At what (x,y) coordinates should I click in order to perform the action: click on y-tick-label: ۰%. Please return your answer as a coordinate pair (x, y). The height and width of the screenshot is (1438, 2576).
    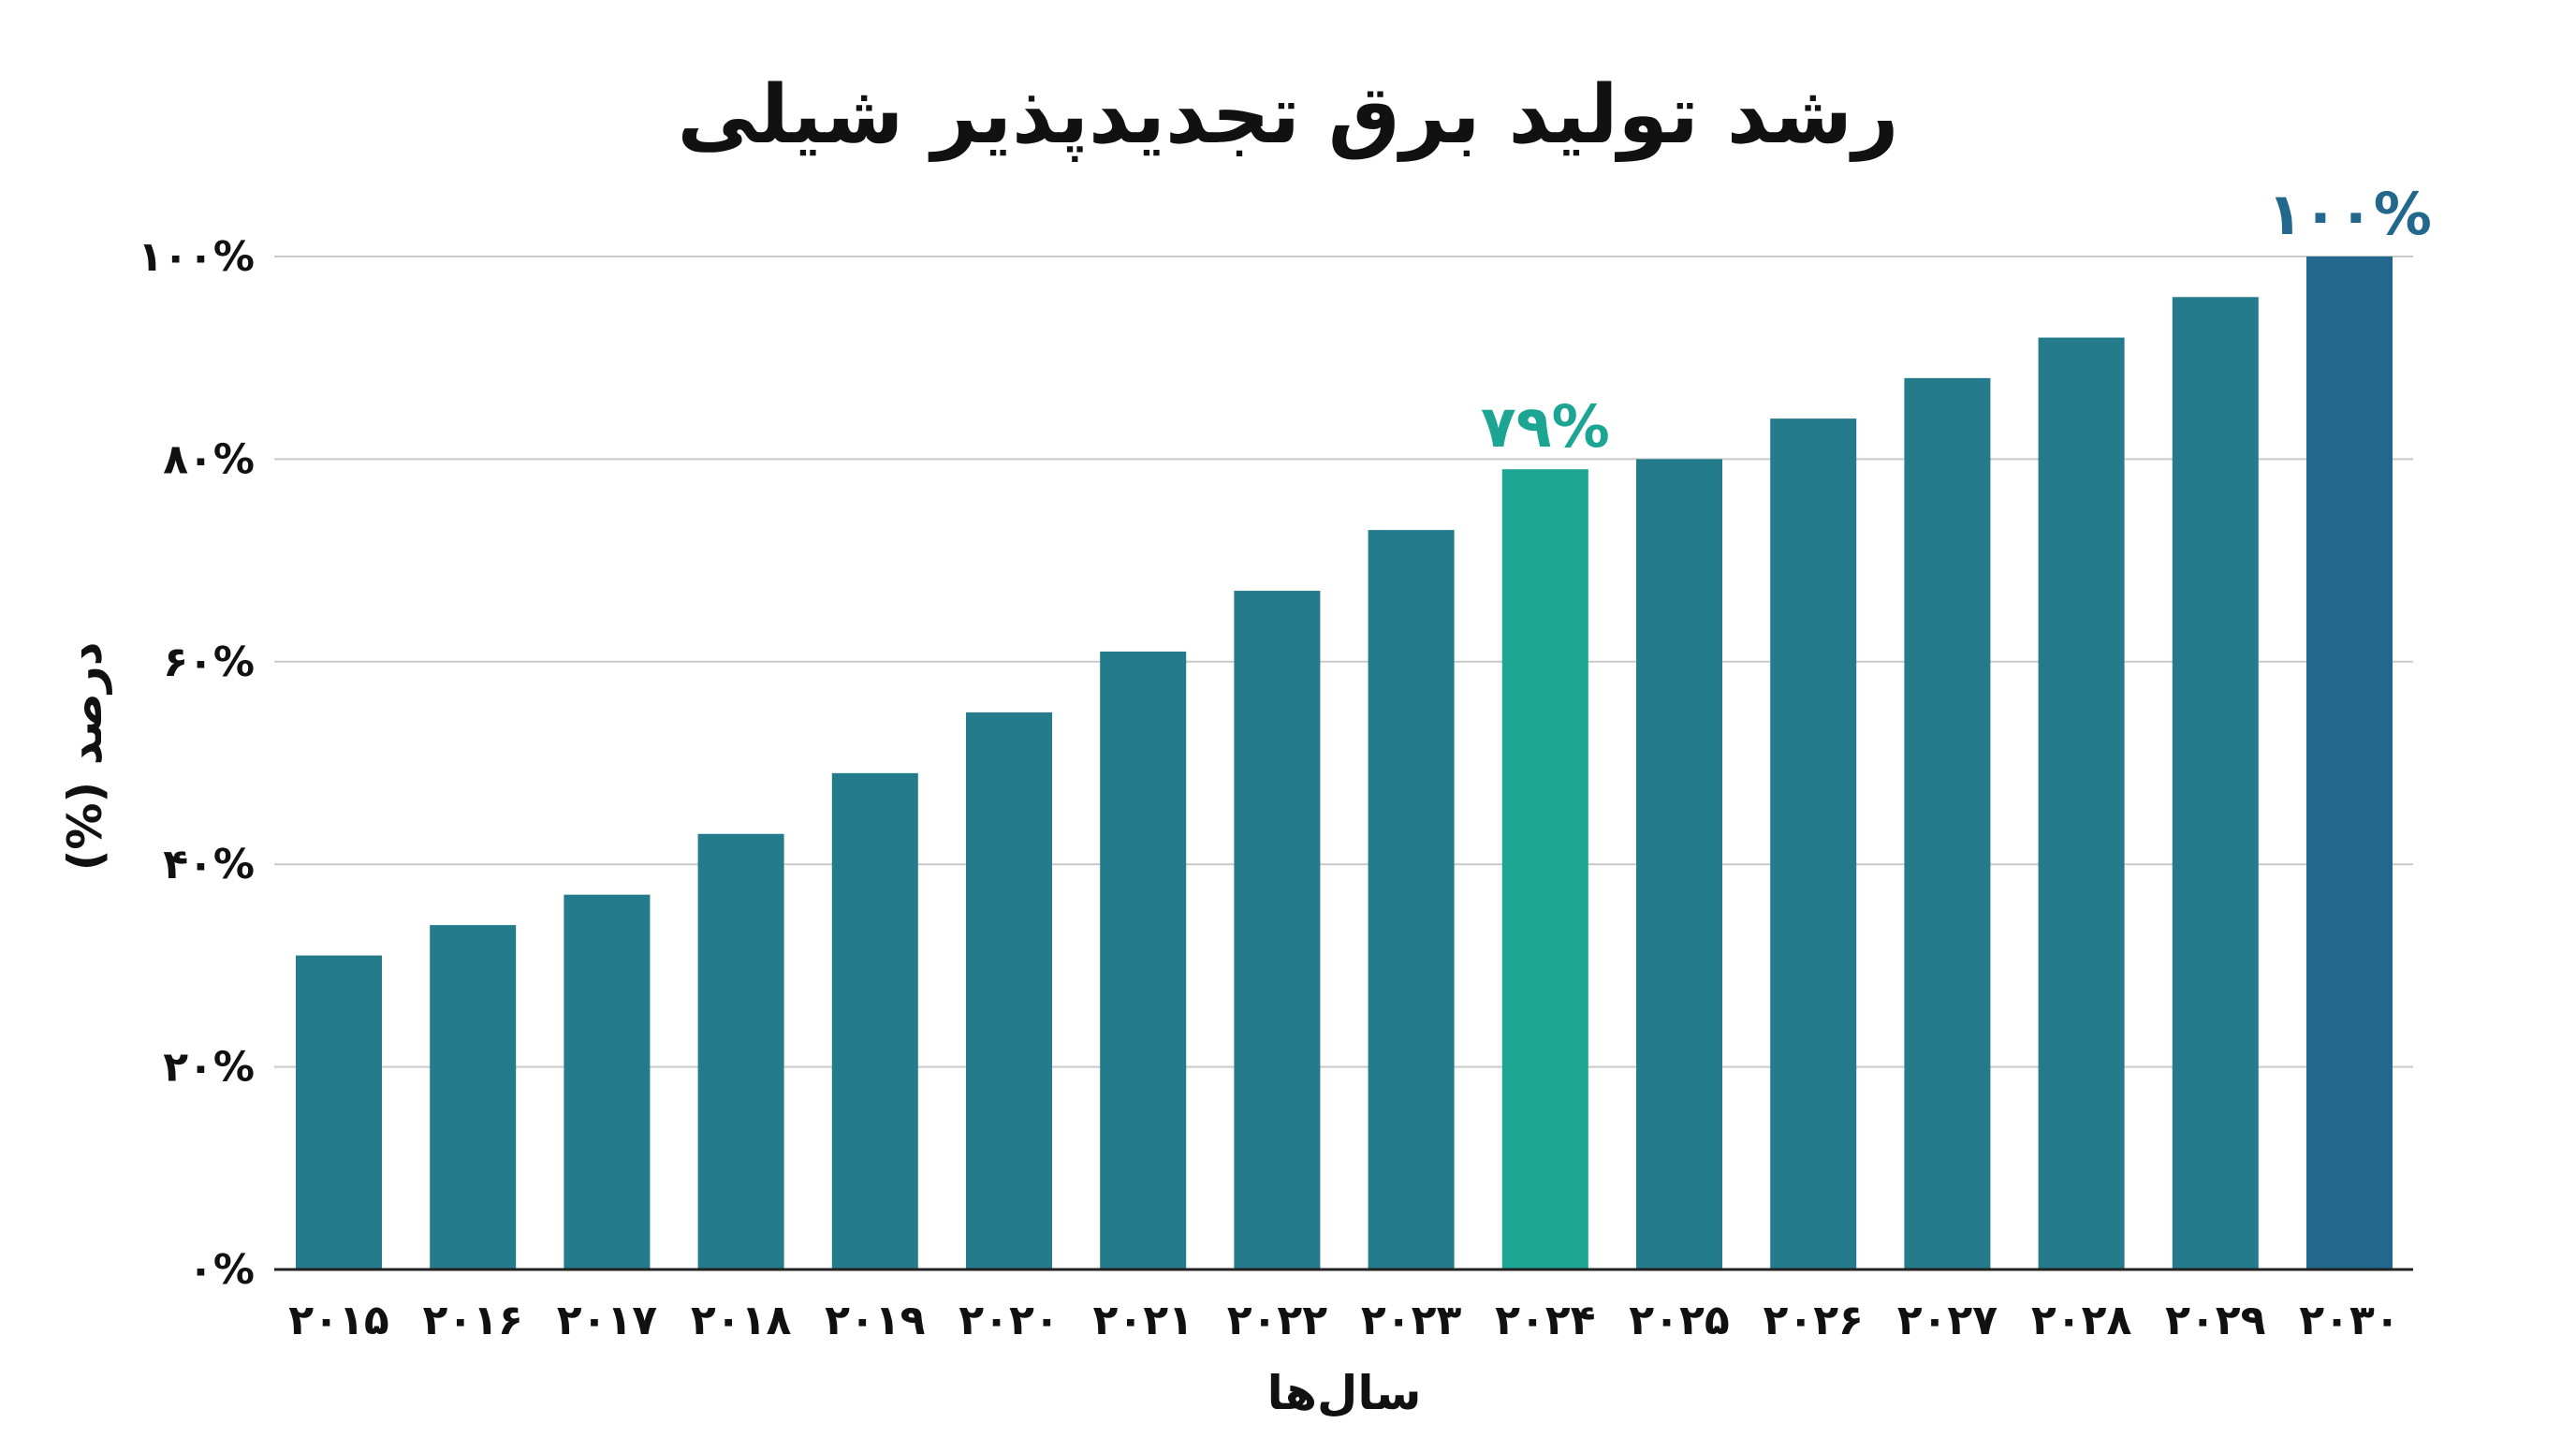
    Looking at the image, I should click on (221, 1270).